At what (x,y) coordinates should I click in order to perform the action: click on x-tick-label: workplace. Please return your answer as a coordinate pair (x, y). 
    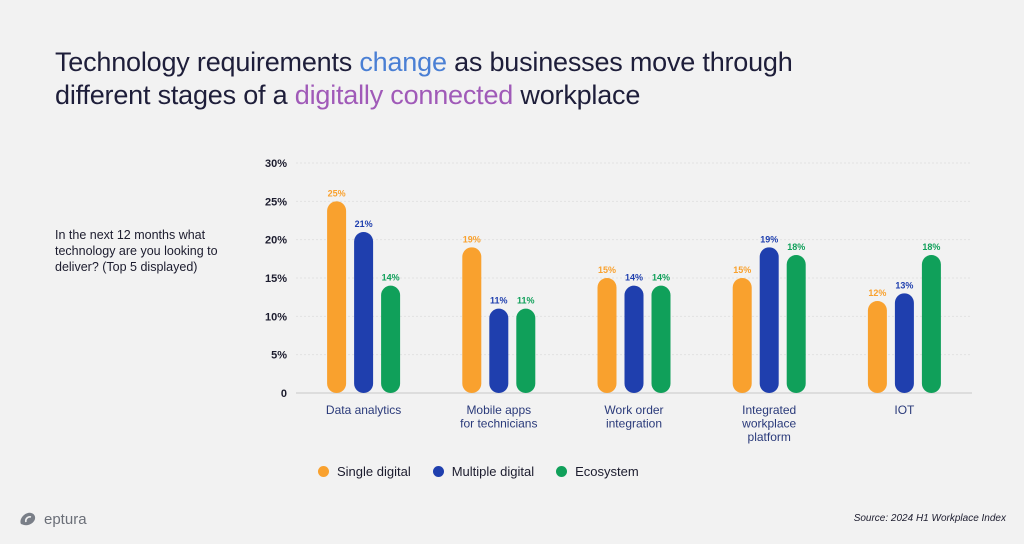
    Looking at the image, I should click on (768, 424).